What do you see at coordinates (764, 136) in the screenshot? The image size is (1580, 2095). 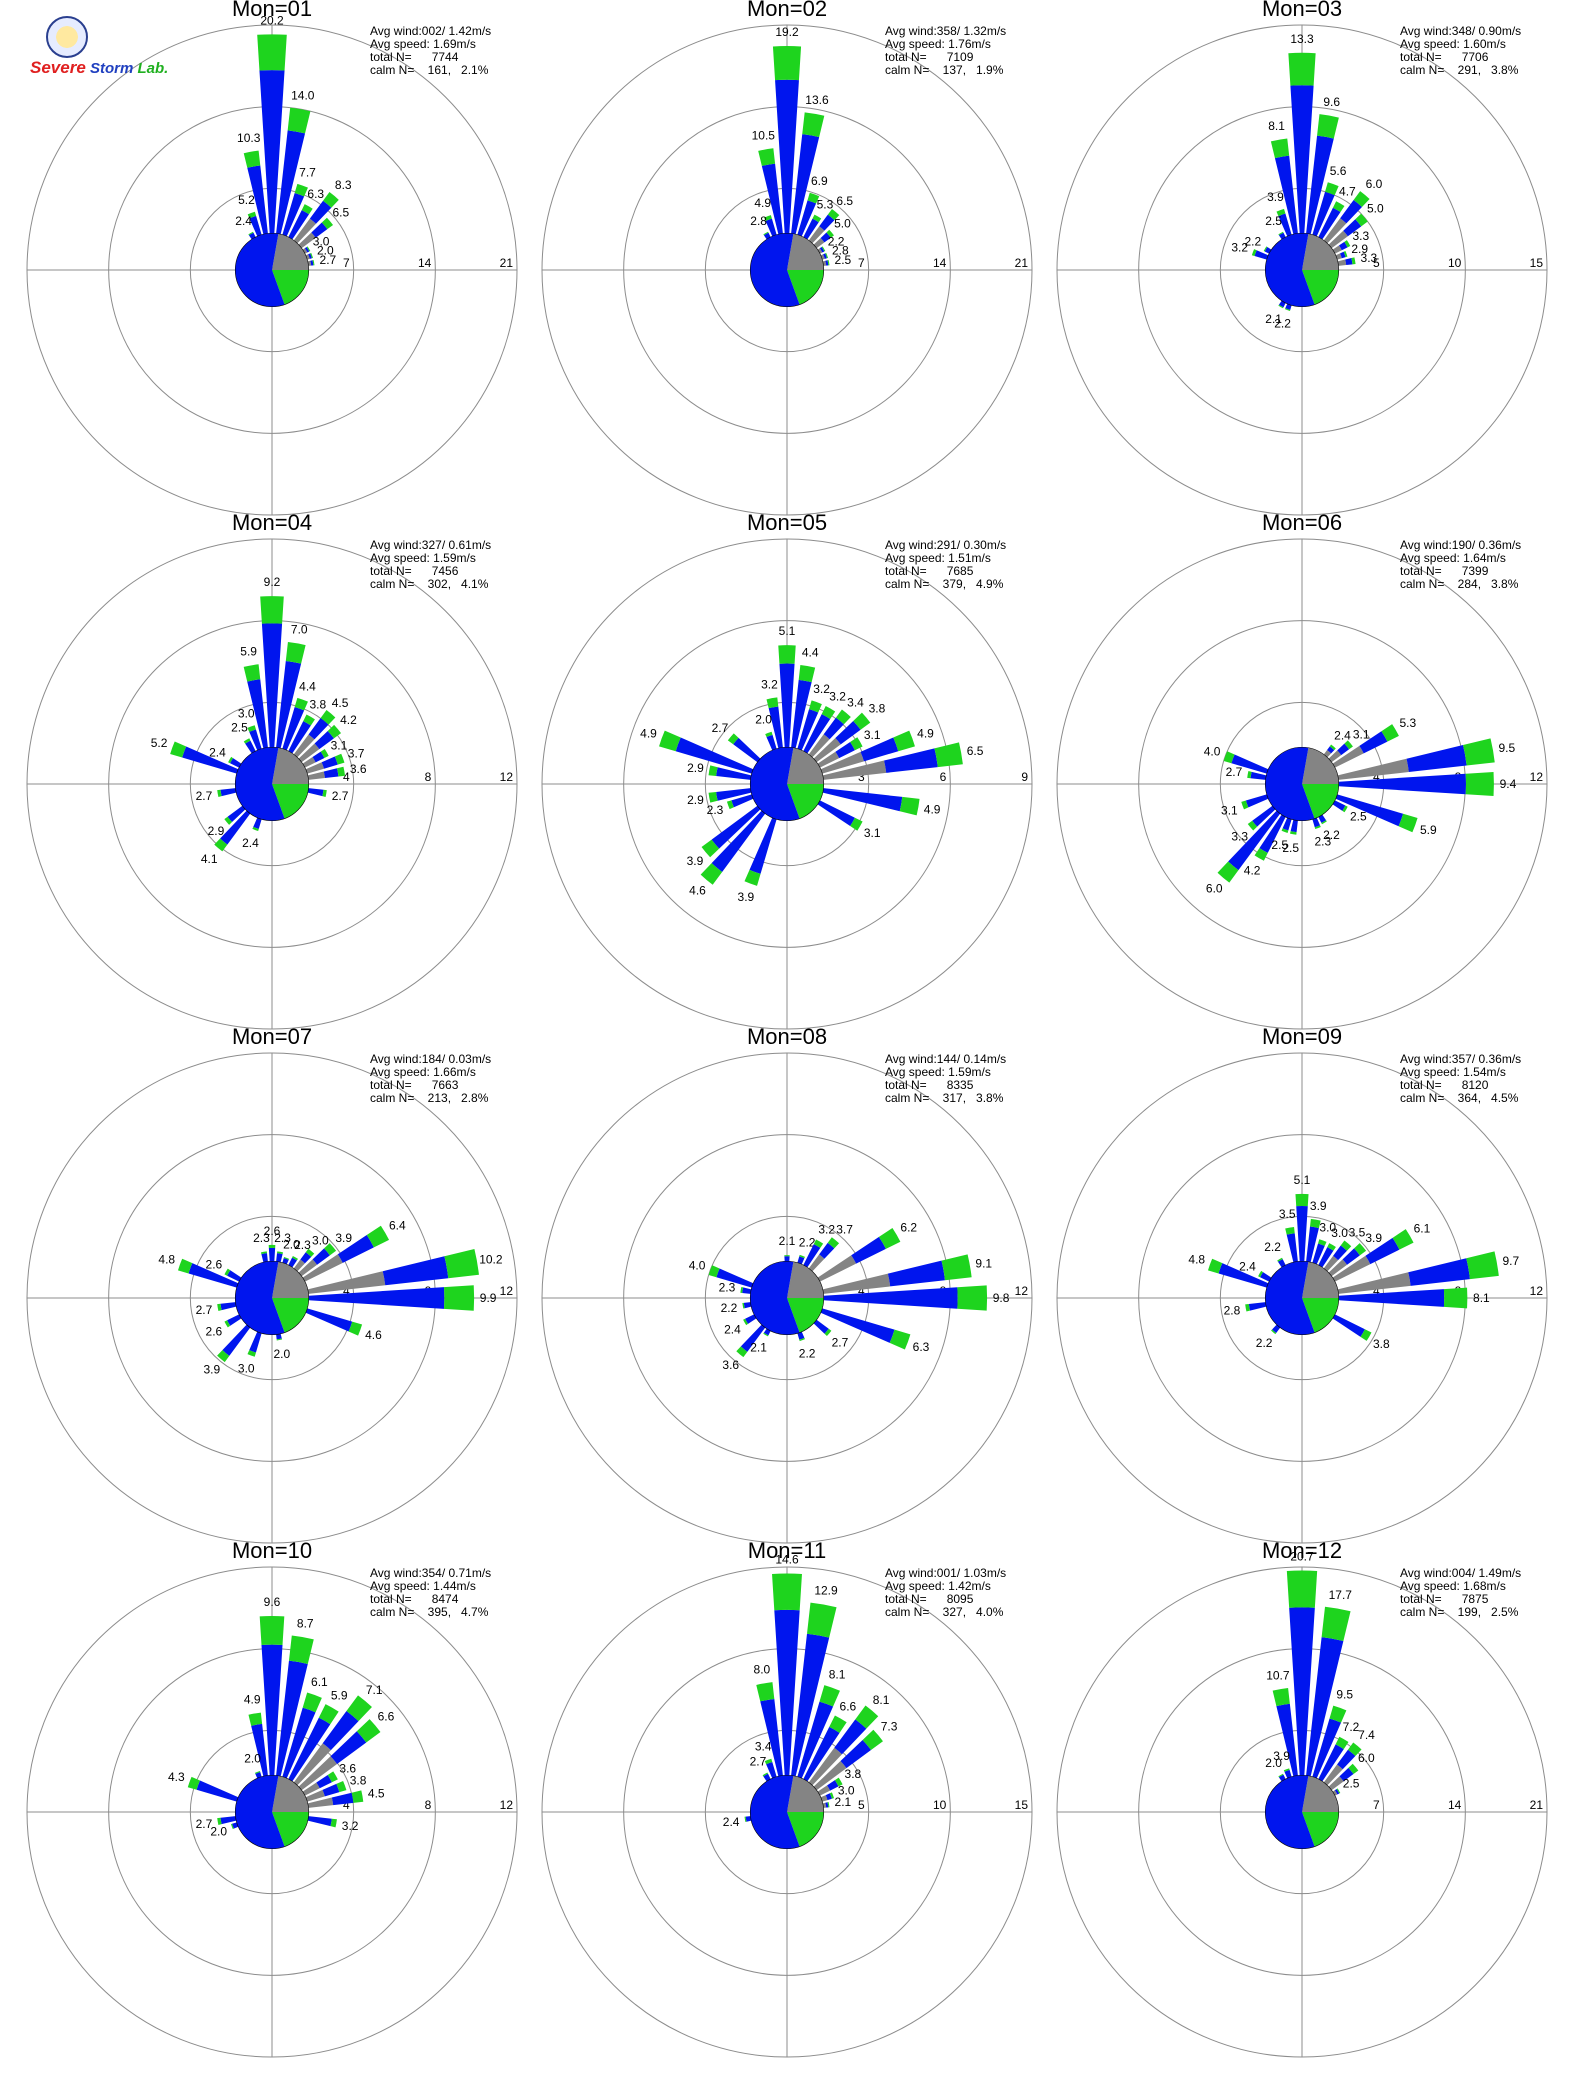 I see `bar-value-label: 10.5` at bounding box center [764, 136].